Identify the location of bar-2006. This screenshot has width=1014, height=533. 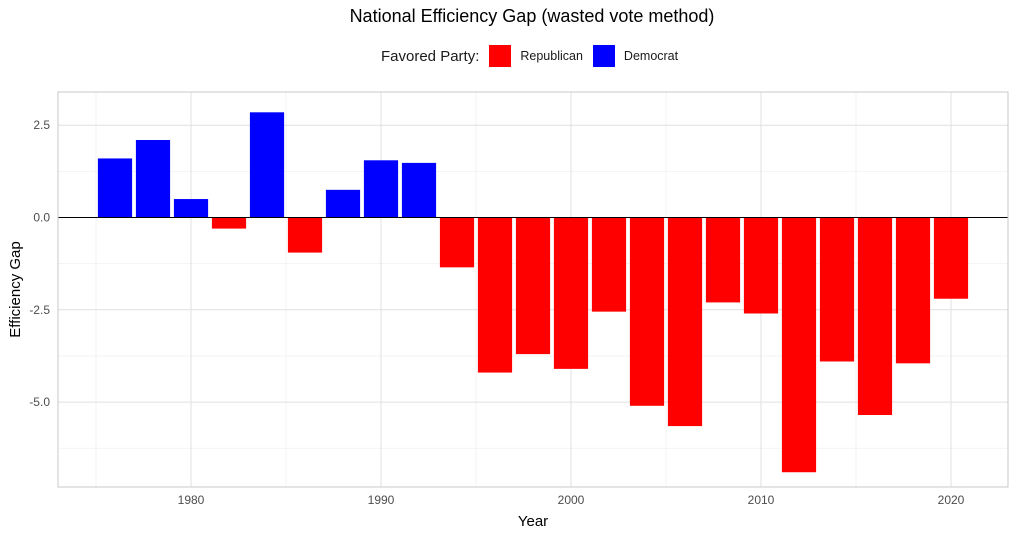
(685, 322).